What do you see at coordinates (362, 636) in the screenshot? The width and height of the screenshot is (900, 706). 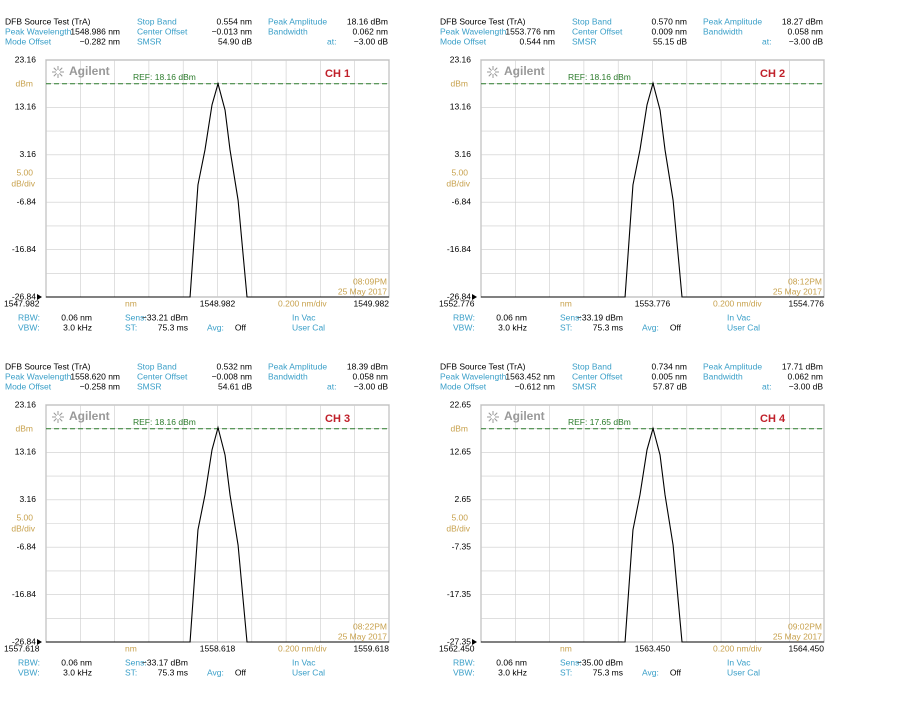 I see `date: 25 May 2017` at bounding box center [362, 636].